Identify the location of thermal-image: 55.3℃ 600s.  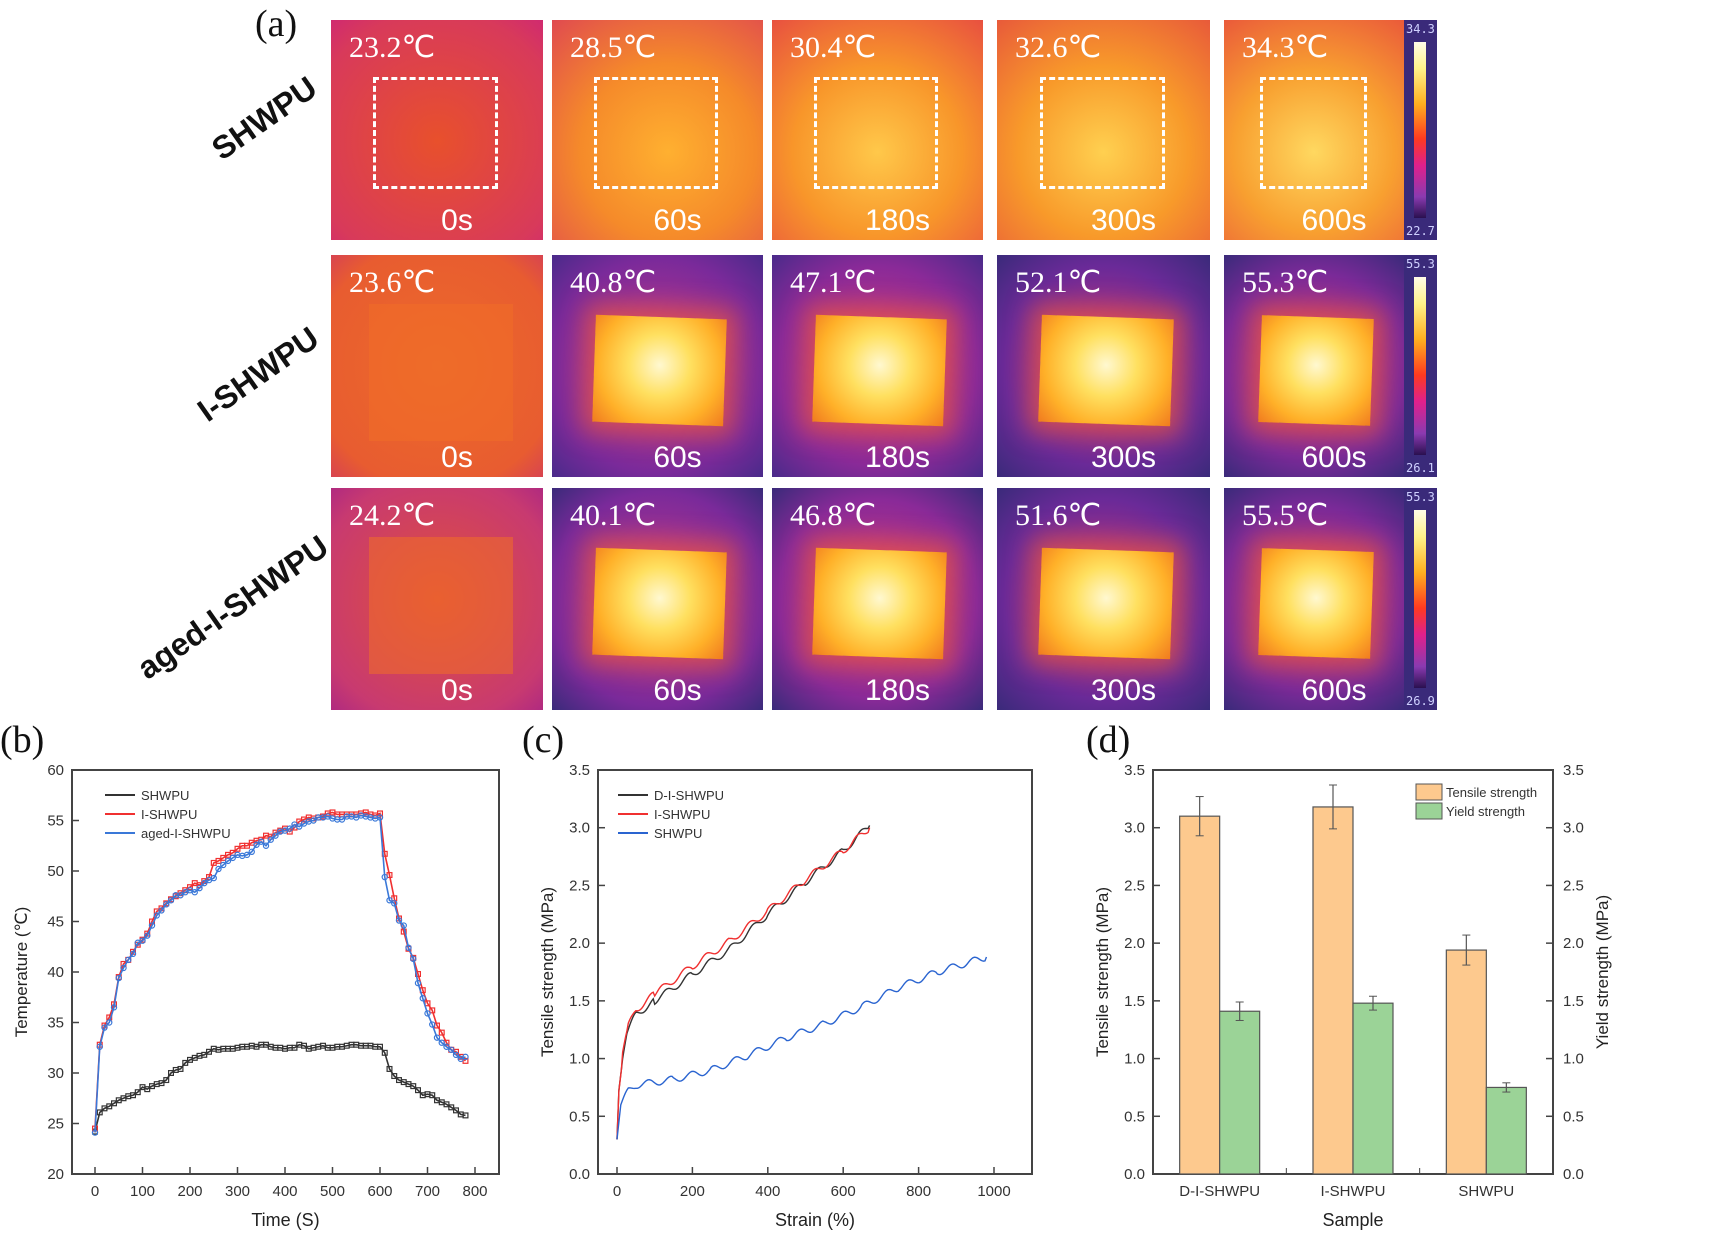
(1314, 366).